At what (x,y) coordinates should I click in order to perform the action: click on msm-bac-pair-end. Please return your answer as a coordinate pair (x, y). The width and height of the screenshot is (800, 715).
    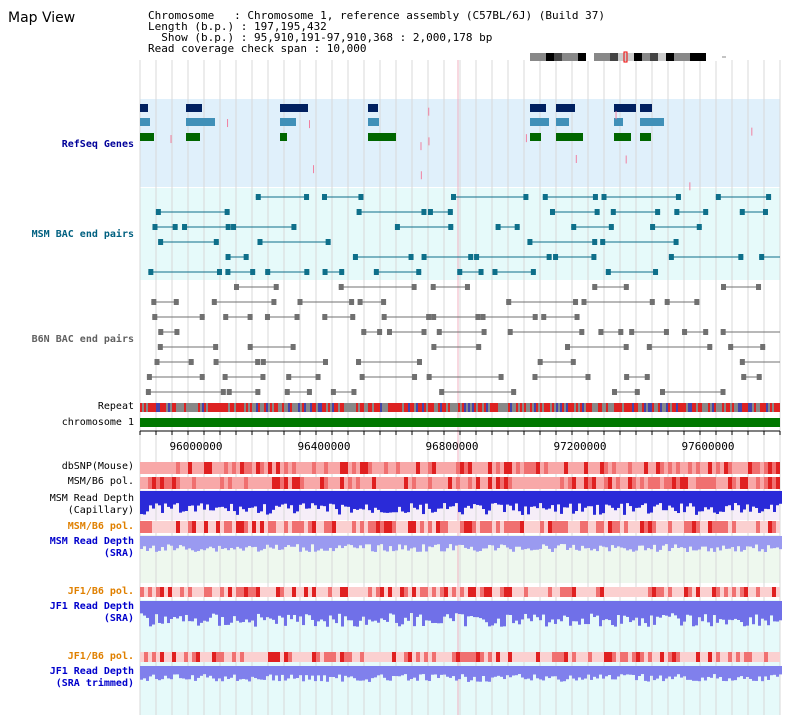
    Looking at the image, I should click on (325, 272).